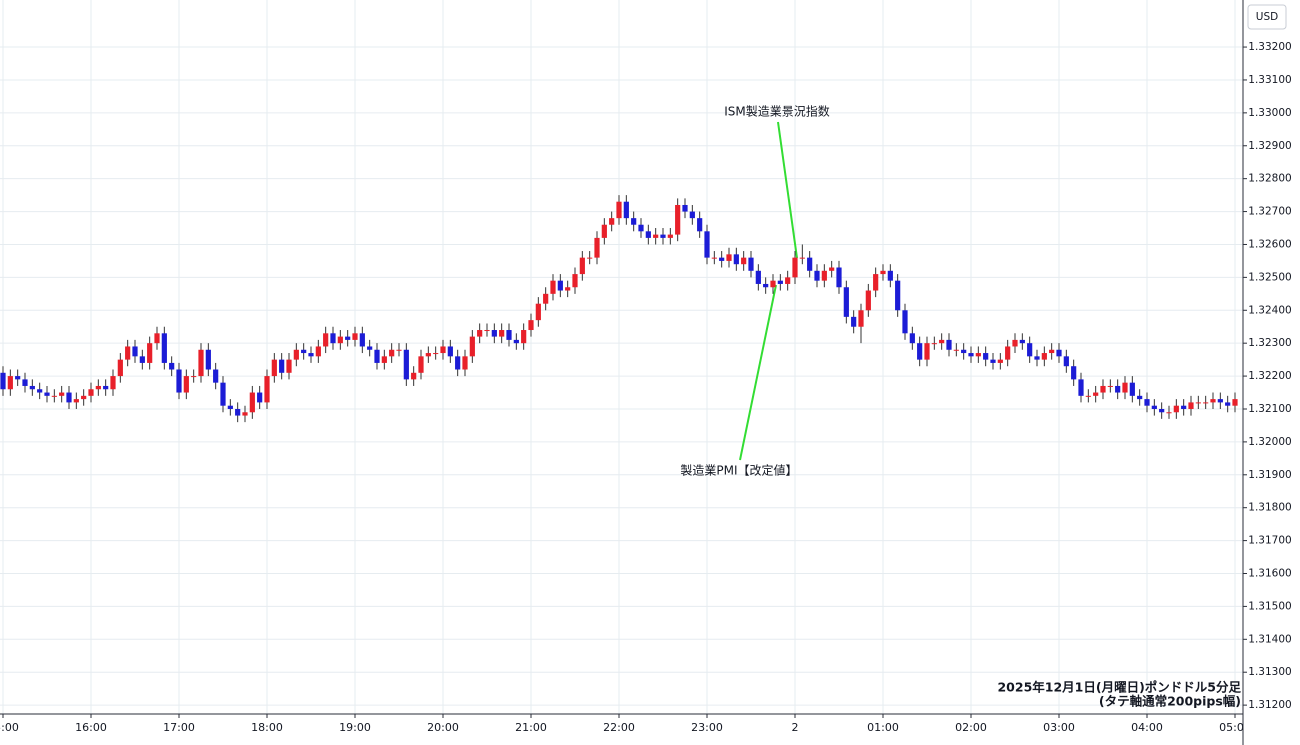 This screenshot has height=745, width=1300. Describe the element at coordinates (1271, 372) in the screenshot. I see `price-axis-panel` at that location.